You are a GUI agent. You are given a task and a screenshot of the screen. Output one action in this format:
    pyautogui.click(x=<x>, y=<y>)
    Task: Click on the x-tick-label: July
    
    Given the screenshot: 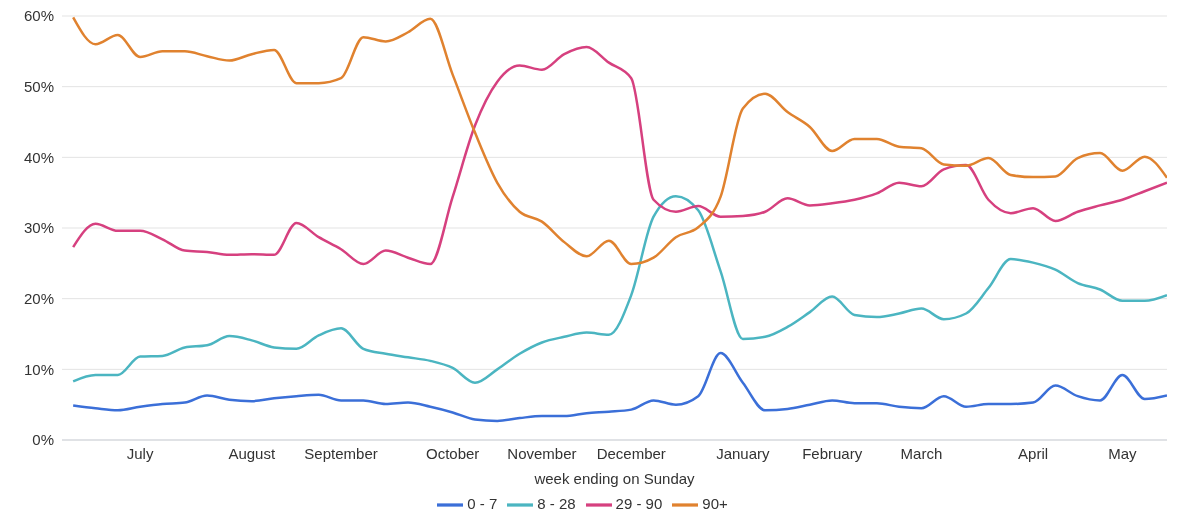 What is the action you would take?
    pyautogui.click(x=140, y=453)
    